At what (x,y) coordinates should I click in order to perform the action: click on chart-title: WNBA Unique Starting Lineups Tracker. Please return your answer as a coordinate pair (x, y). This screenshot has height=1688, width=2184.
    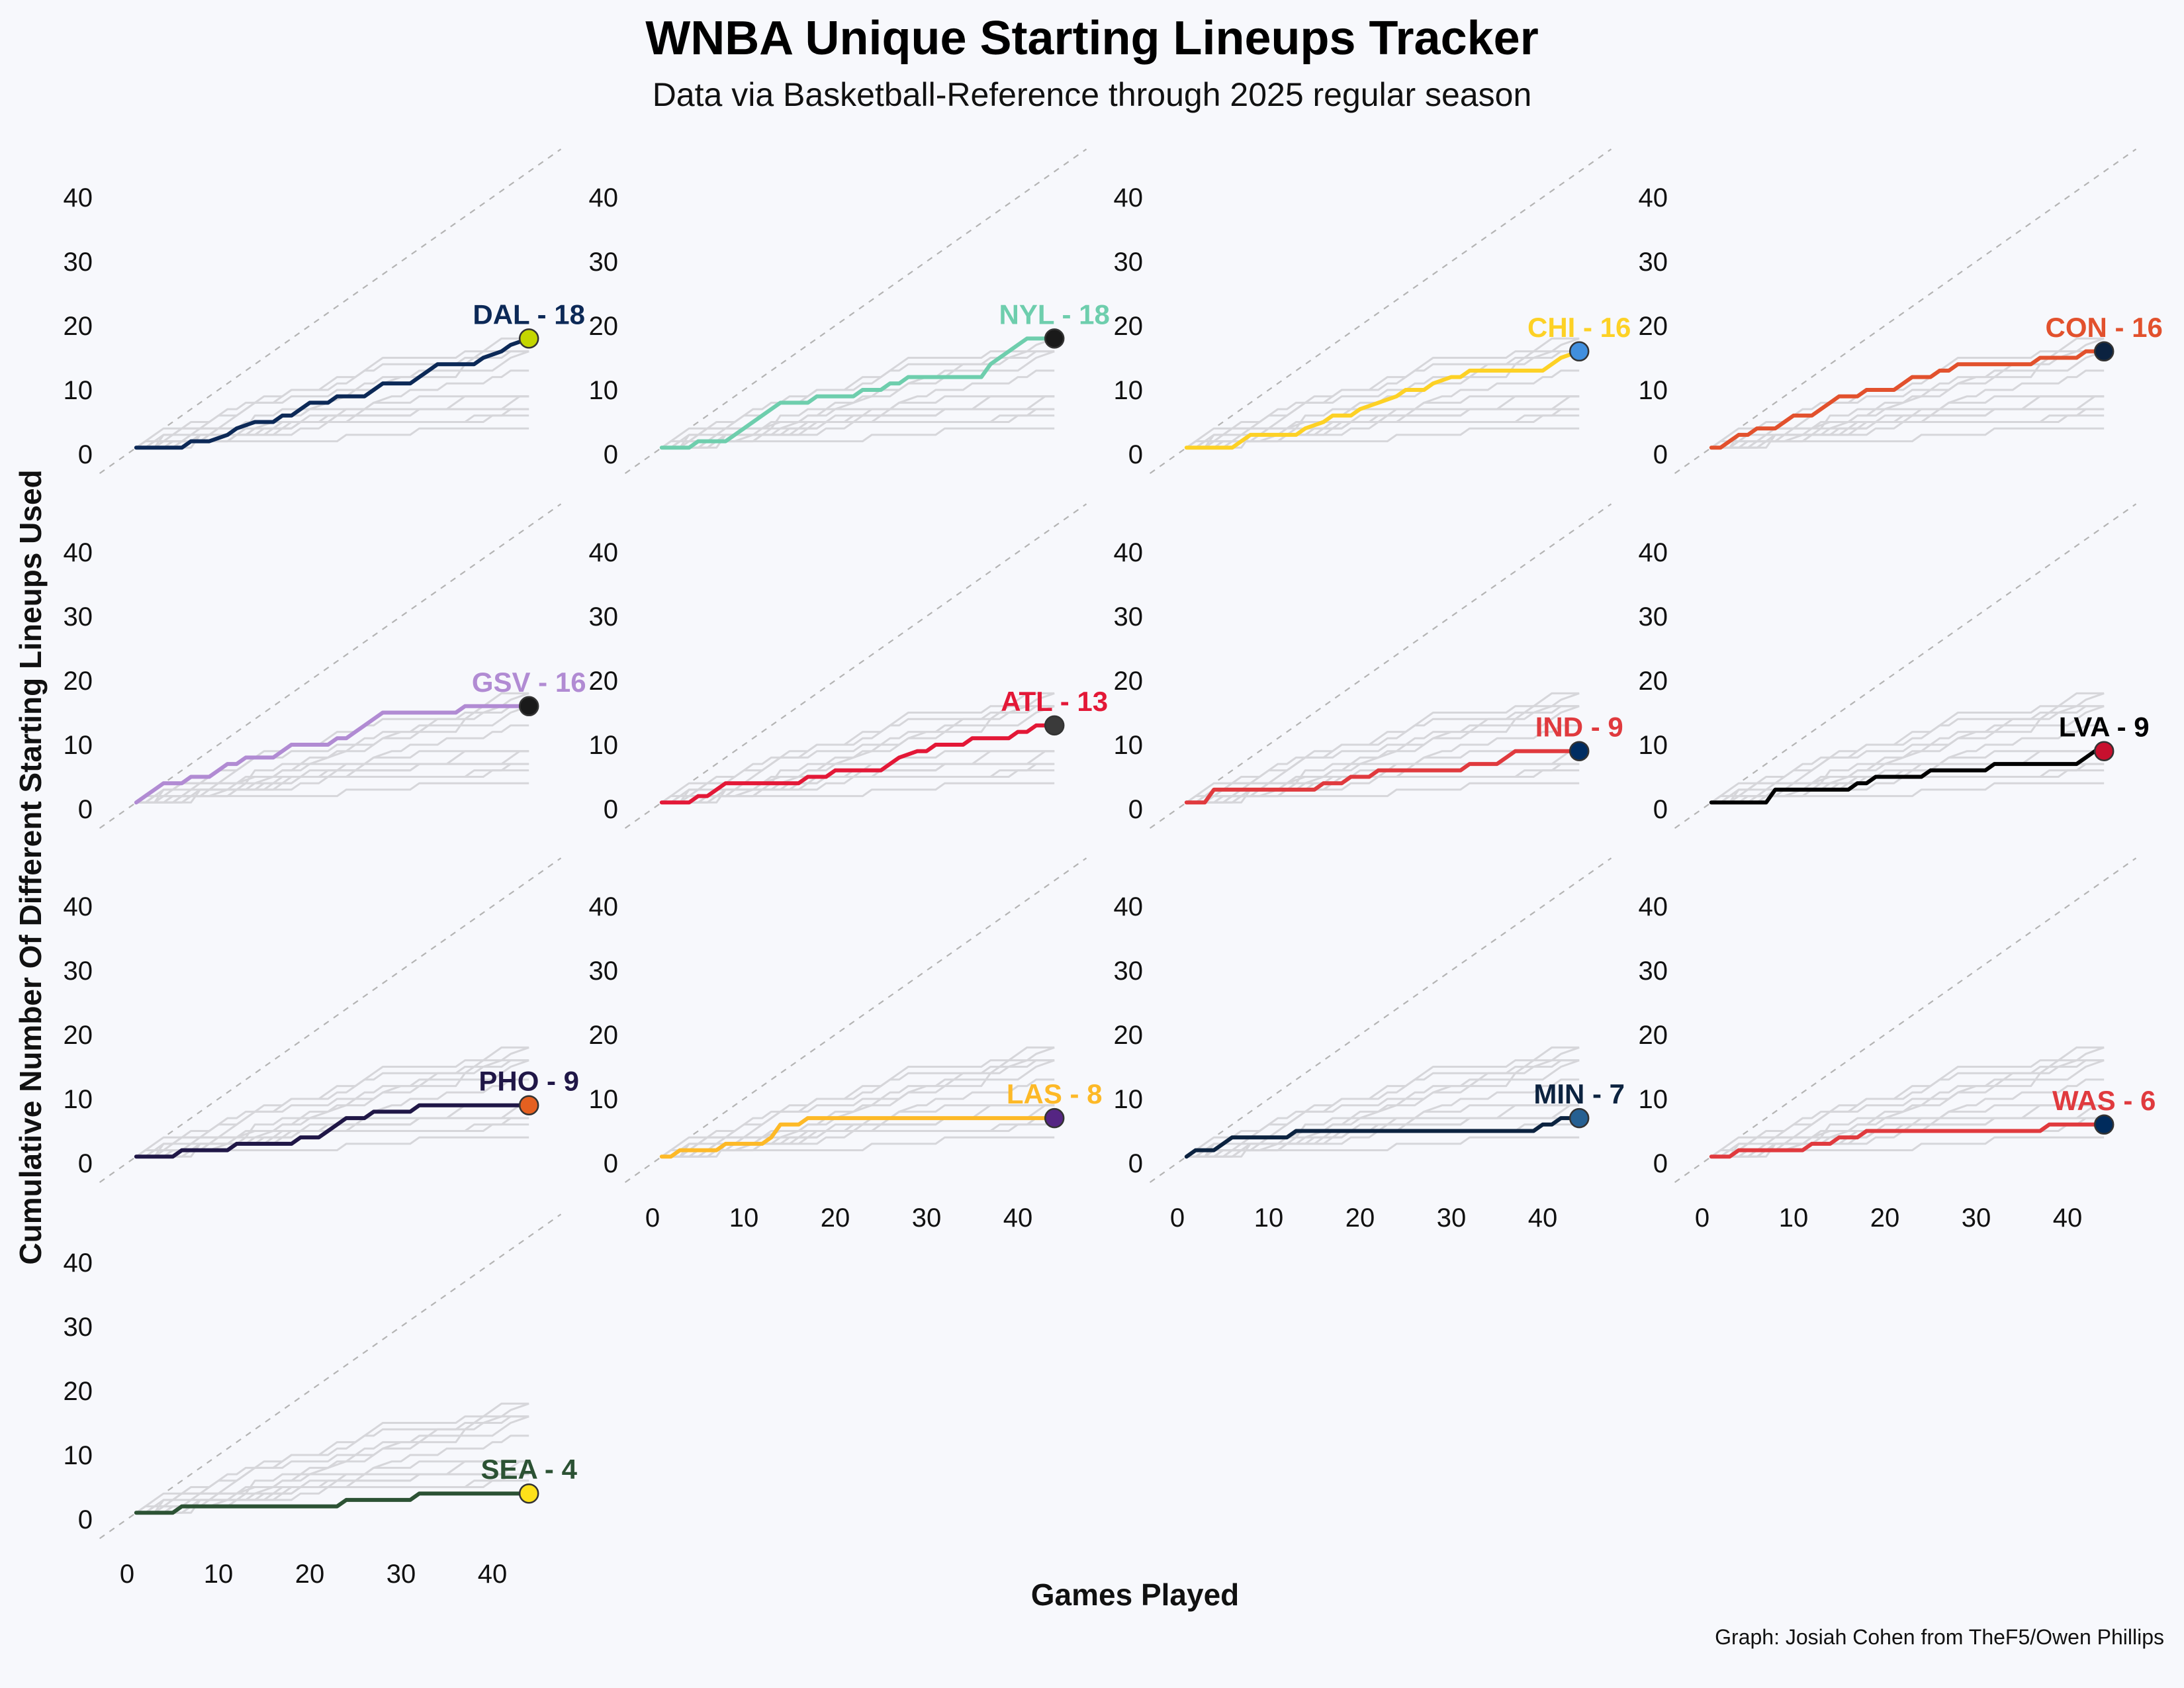
    Looking at the image, I should click on (1092, 38).